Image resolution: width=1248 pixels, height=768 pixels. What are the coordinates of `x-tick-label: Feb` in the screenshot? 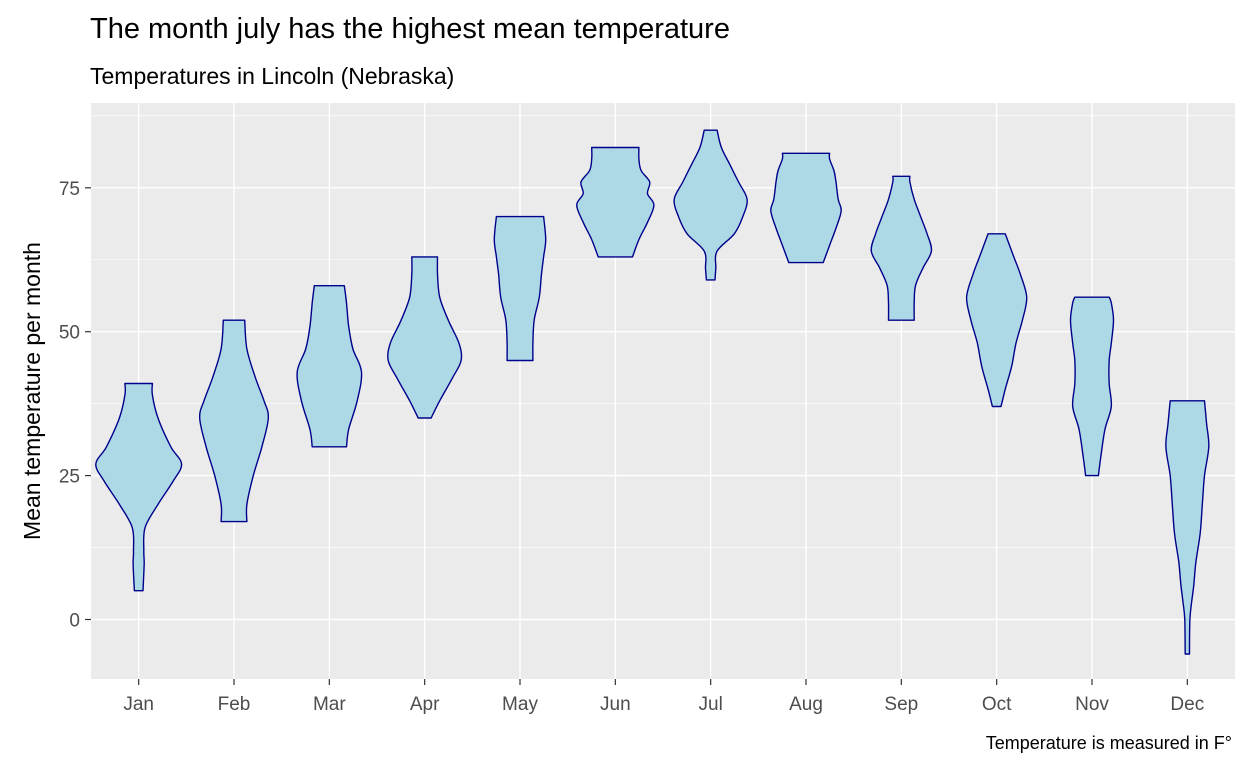 It's located at (234, 704).